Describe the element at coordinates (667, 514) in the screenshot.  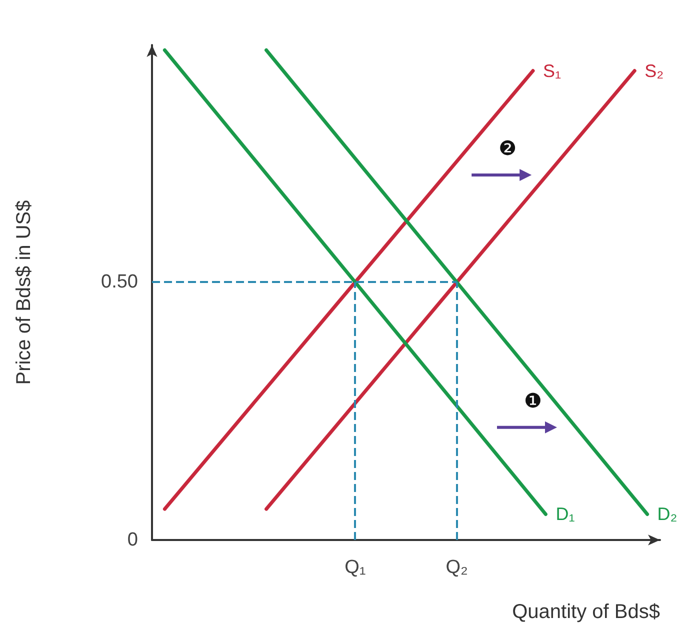
I see `series-label: D₂` at that location.